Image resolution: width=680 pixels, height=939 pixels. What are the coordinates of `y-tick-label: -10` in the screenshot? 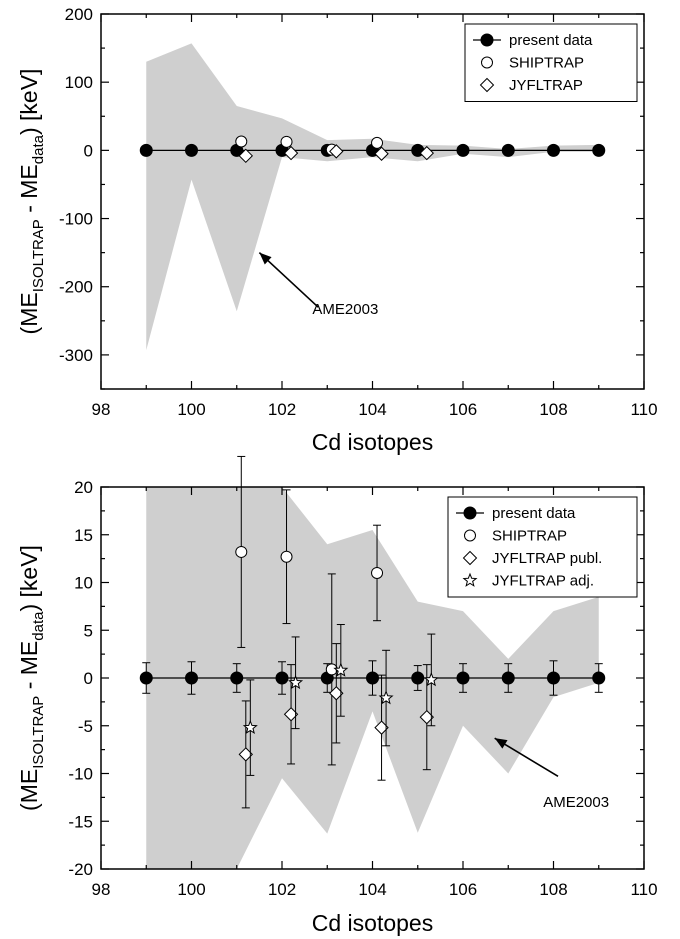 It's located at (80, 774).